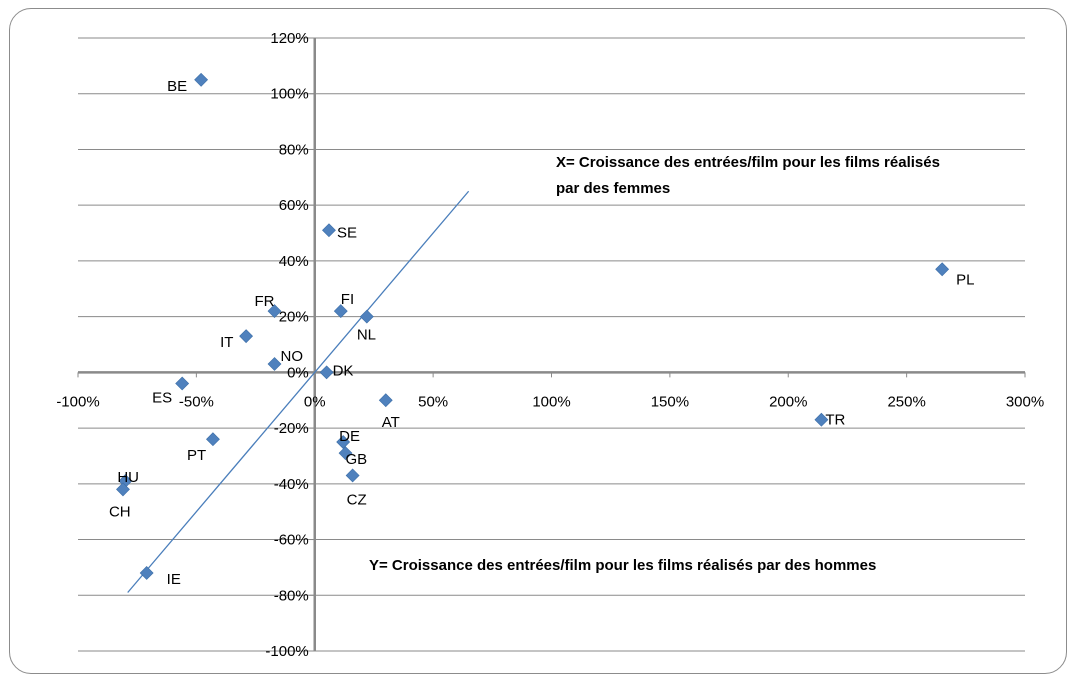  What do you see at coordinates (298, 372) in the screenshot?
I see `y-tick-label: 0%` at bounding box center [298, 372].